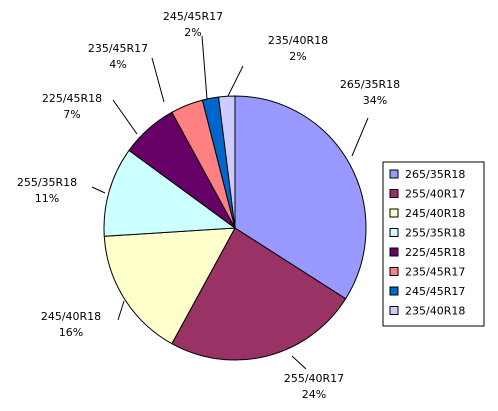  I want to click on slice-label-name: 225/45R18, so click(72, 98).